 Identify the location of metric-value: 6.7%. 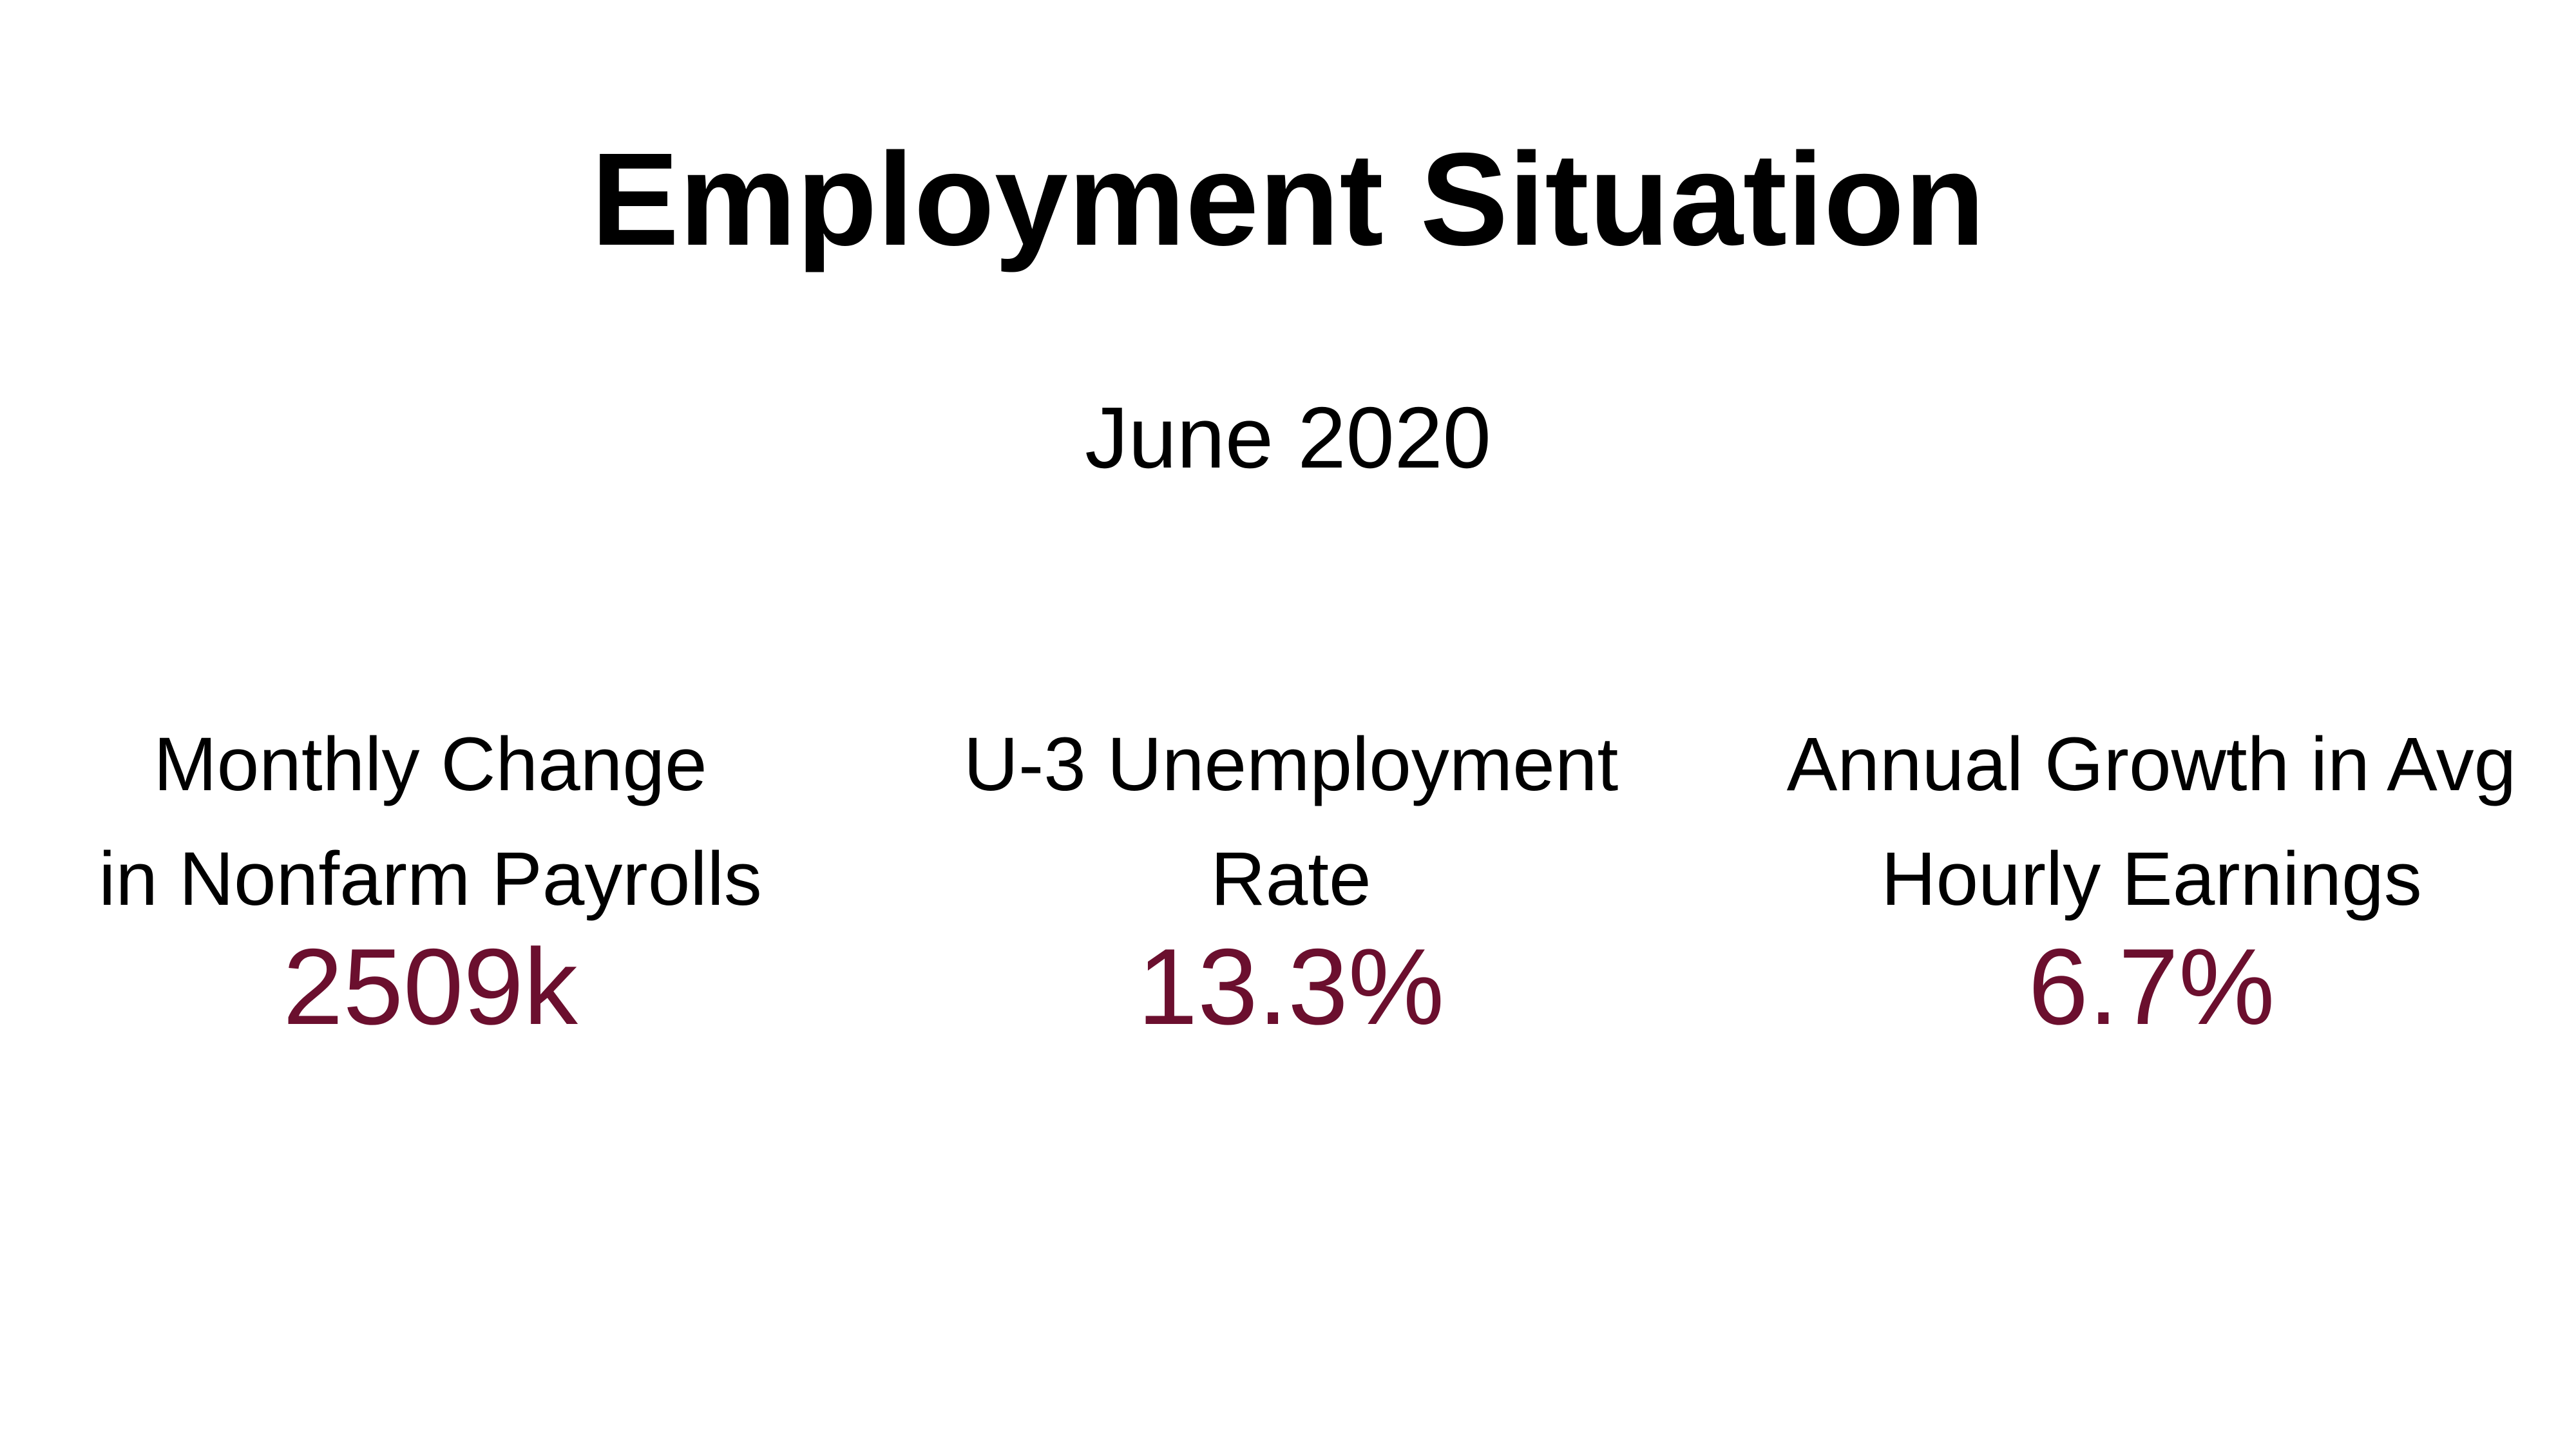
(2151, 986).